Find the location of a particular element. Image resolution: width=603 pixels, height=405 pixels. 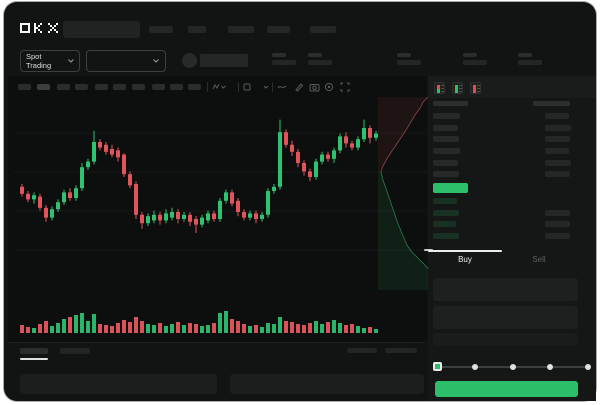

display-dropdown-icon is located at coordinates (256, 87).